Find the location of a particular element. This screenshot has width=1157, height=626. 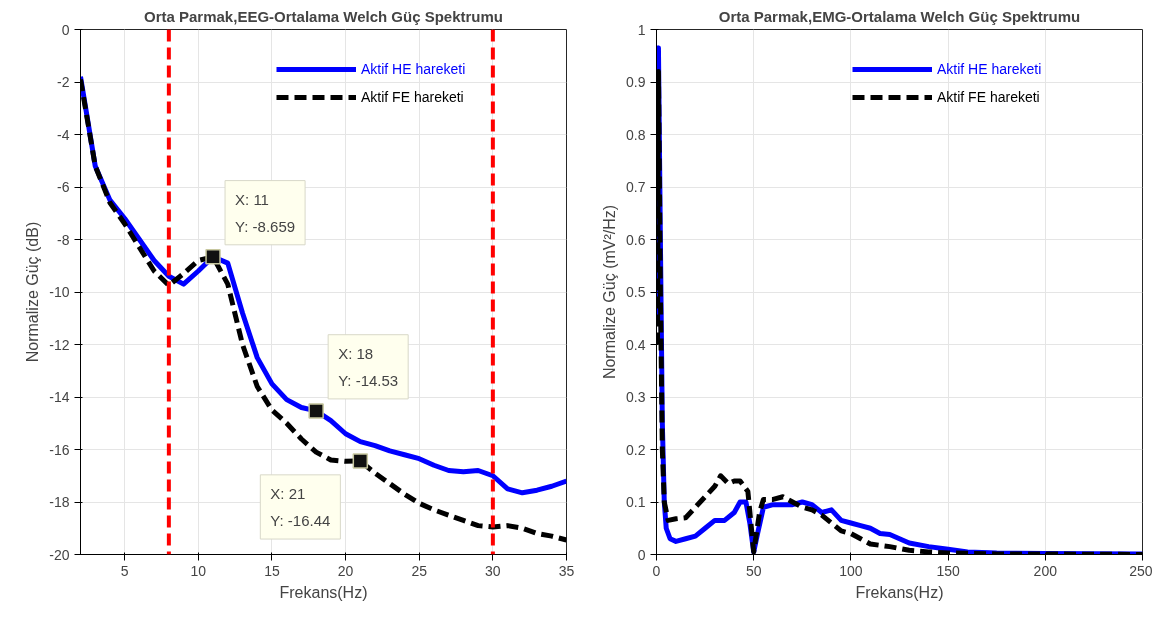

x-tick-label: 200 is located at coordinates (1045, 570).